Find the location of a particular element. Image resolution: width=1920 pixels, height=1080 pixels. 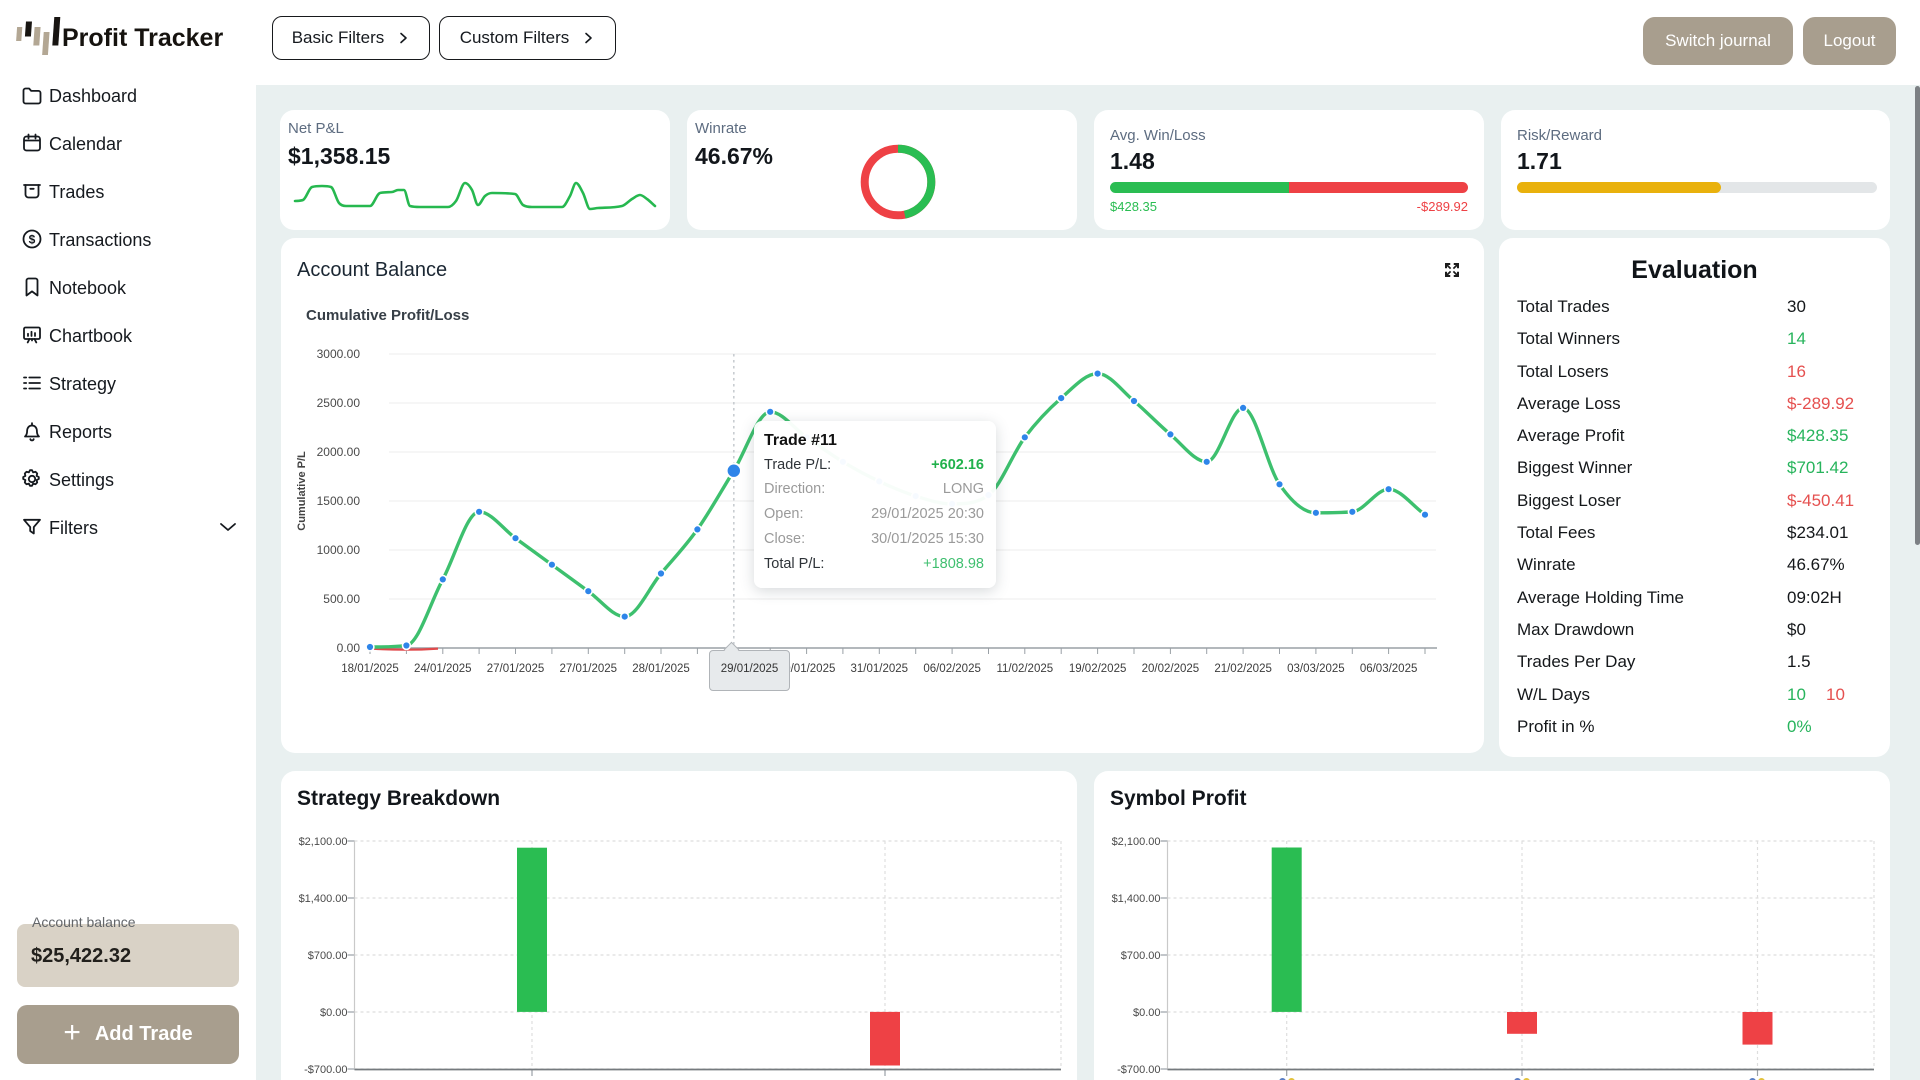

svg-text: 30/01/2025 is located at coordinates (807, 669).